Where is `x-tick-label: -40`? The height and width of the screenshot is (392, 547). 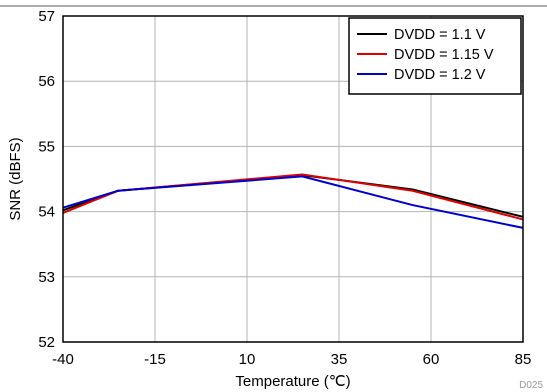
x-tick-label: -40 is located at coordinates (63, 359).